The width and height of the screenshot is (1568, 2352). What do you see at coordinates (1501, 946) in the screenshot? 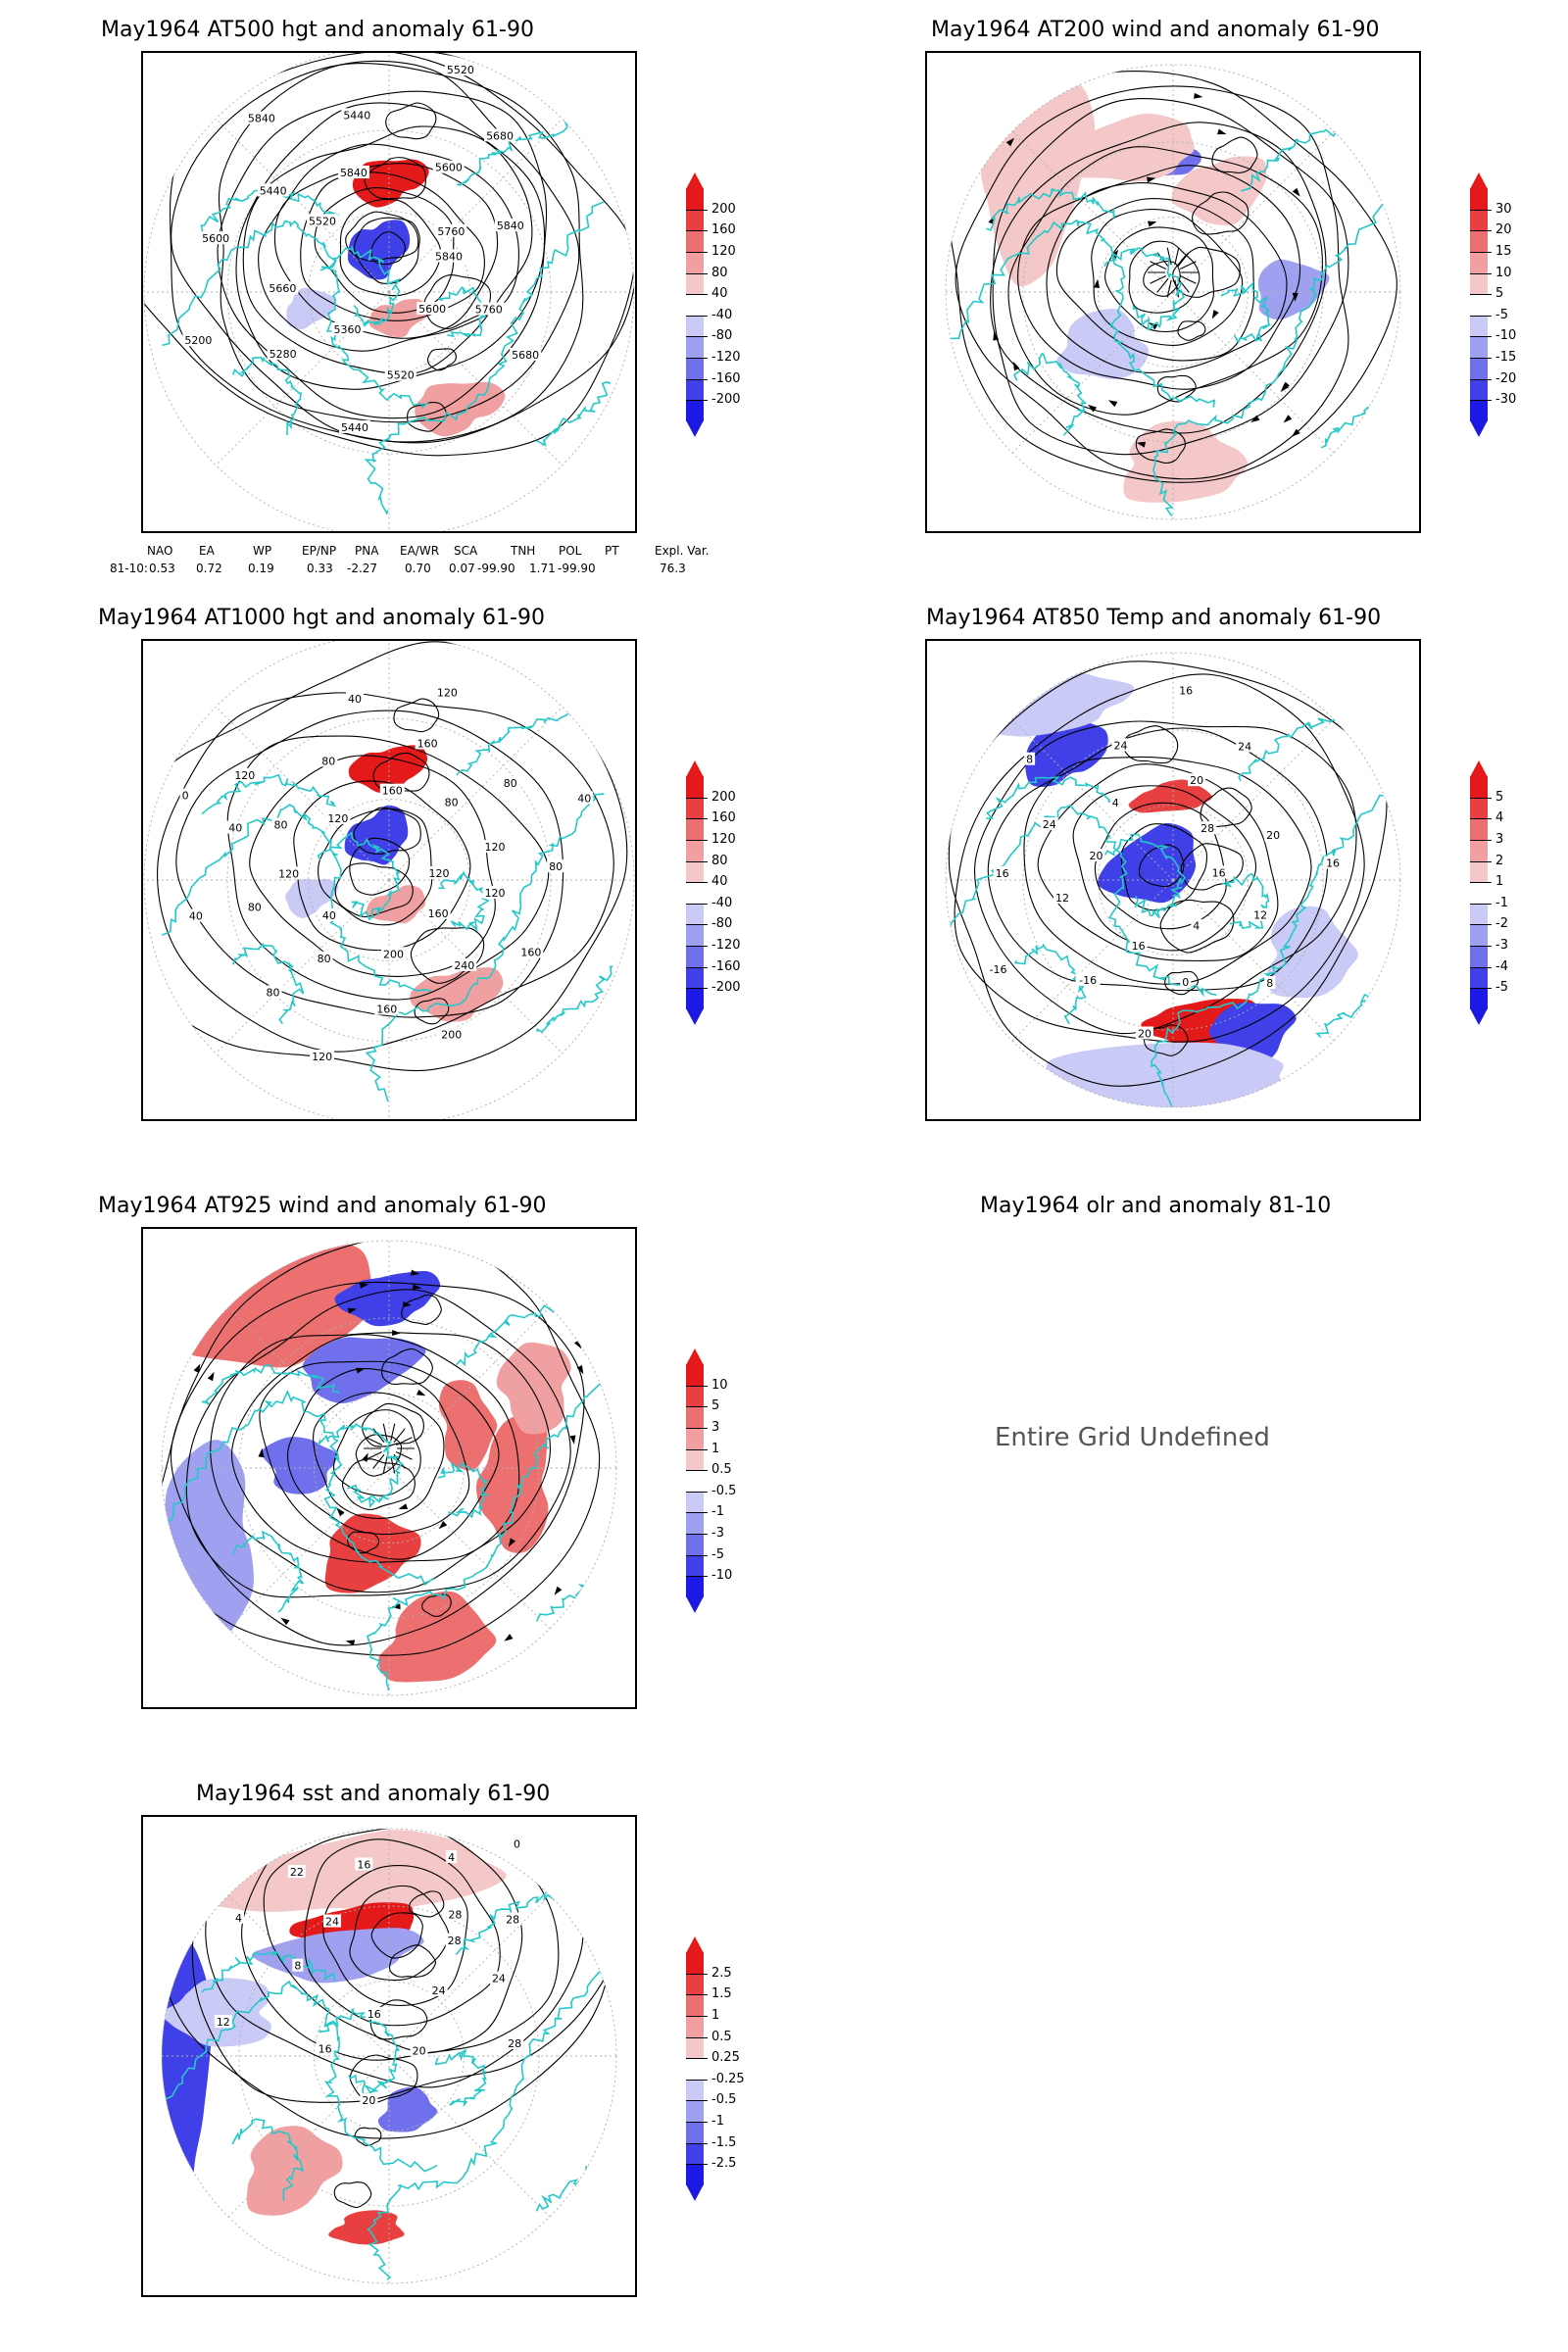
I see `colorbar-label: -3` at bounding box center [1501, 946].